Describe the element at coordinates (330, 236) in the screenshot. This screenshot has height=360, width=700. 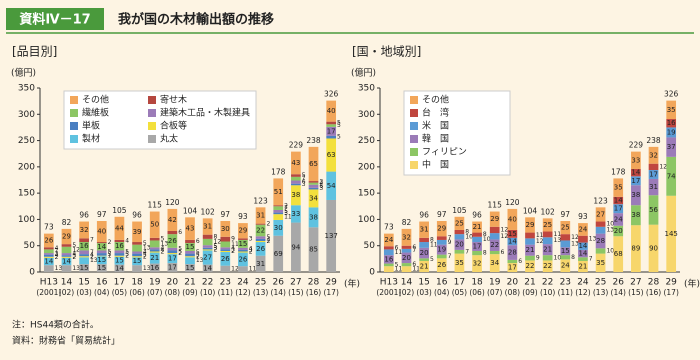
I see `segment-label: 137` at that location.